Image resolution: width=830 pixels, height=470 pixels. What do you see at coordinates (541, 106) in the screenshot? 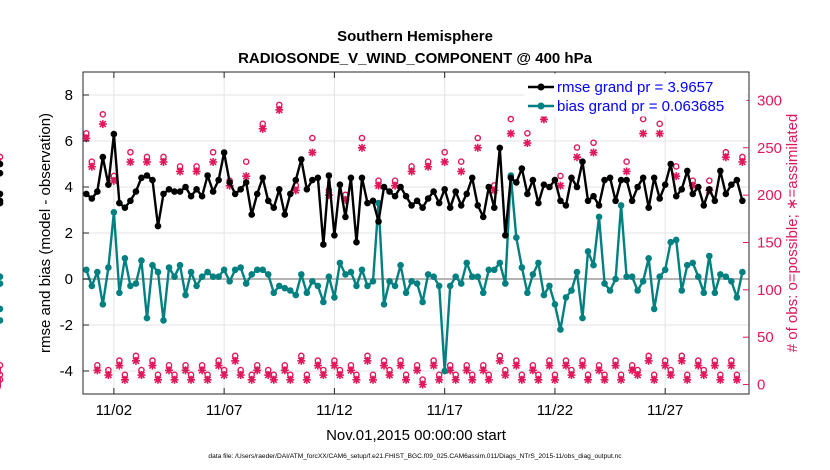
I see `legend-bias-marker` at bounding box center [541, 106].